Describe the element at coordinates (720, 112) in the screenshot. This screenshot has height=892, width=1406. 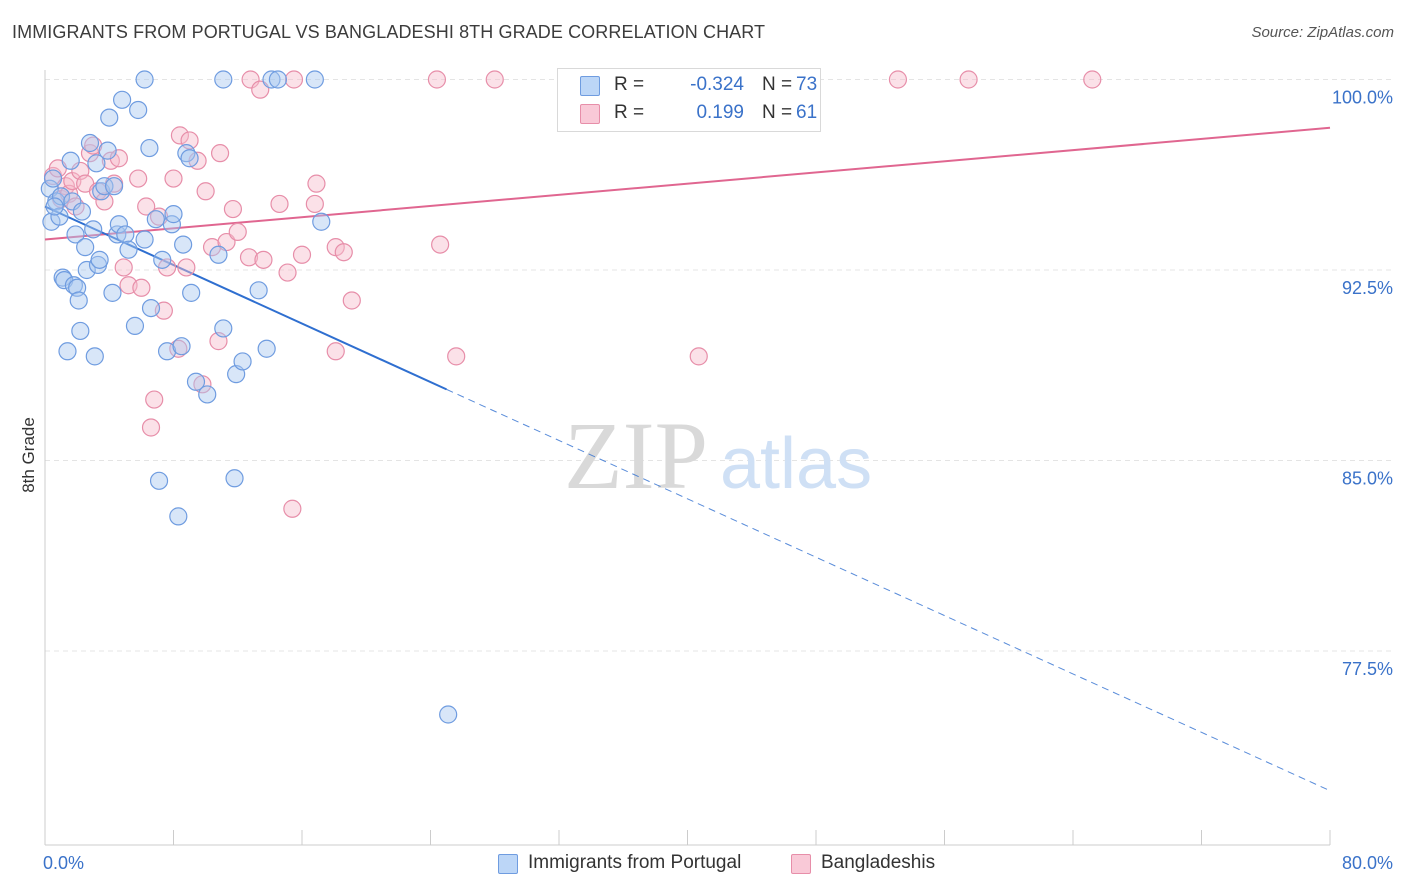
I see `bangladeshis-r-value: 0.199` at that location.